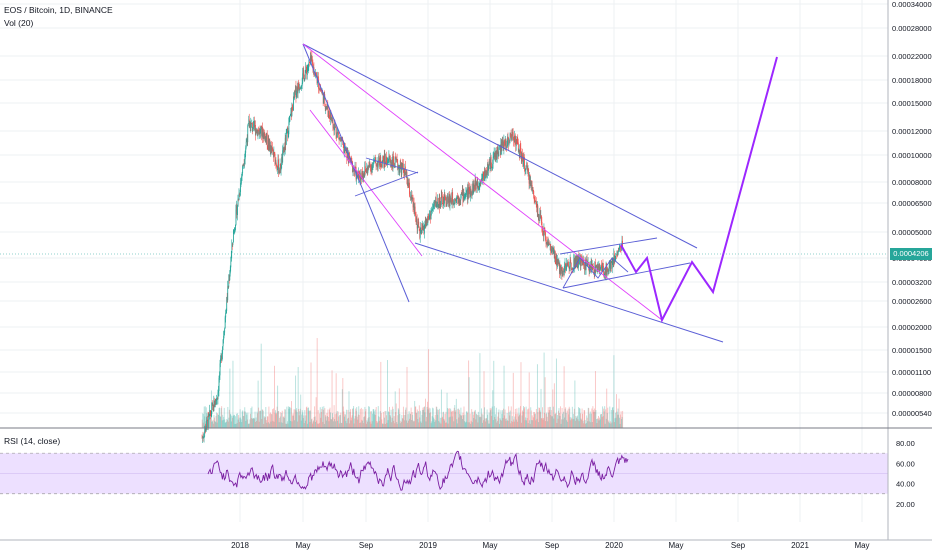 This screenshot has height=550, width=932. Describe the element at coordinates (552, 545) in the screenshot. I see `time-axis-tick: Sep` at that location.